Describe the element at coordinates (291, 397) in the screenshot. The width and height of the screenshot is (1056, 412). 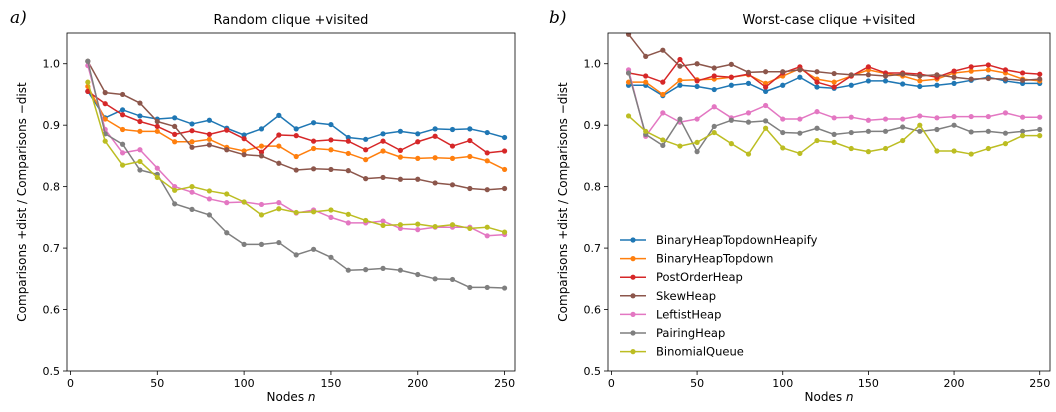
I see `x-axis-label: Nodes n` at that location.